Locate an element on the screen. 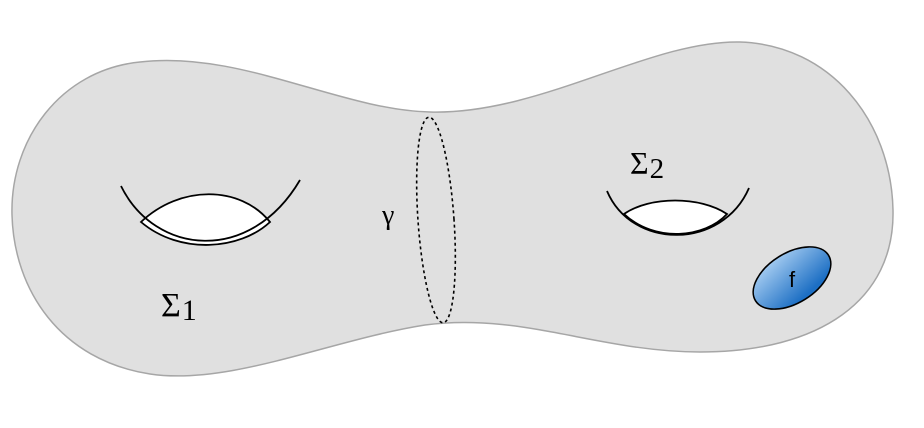  sigma-1-label: Σ1 is located at coordinates (179, 307).